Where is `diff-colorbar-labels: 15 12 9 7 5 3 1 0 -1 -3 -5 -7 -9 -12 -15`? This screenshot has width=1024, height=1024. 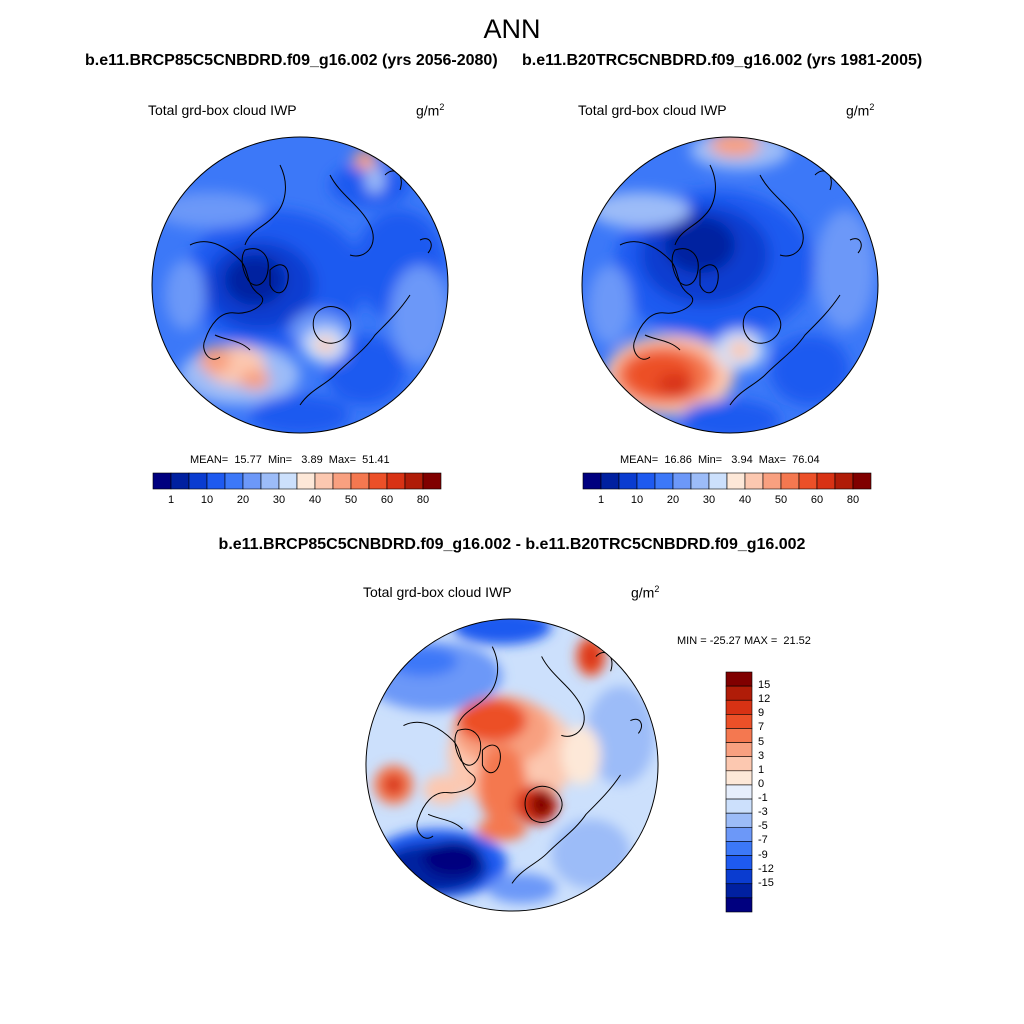 diff-colorbar-labels: 15 12 9 7 5 3 1 0 -1 -3 -5 -7 -9 -12 -15 is located at coordinates (778, 792).